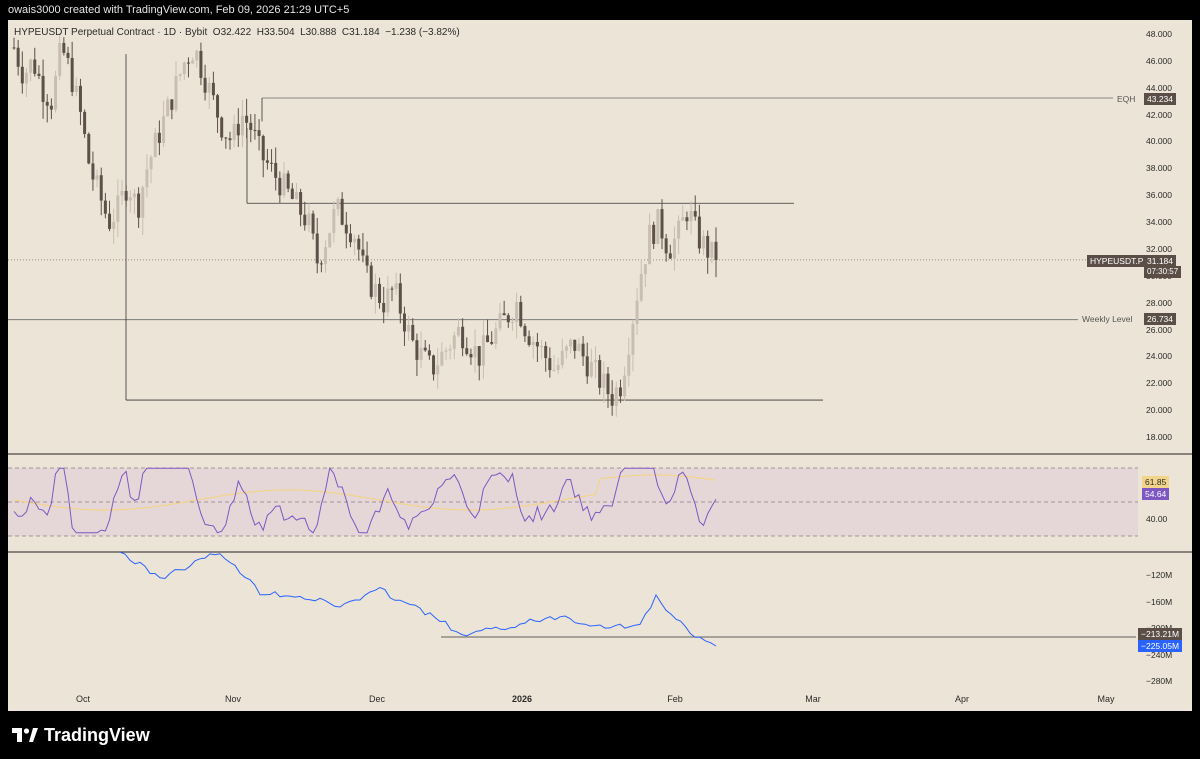  What do you see at coordinates (962, 699) in the screenshot?
I see `time-axis-tick: Apr` at bounding box center [962, 699].